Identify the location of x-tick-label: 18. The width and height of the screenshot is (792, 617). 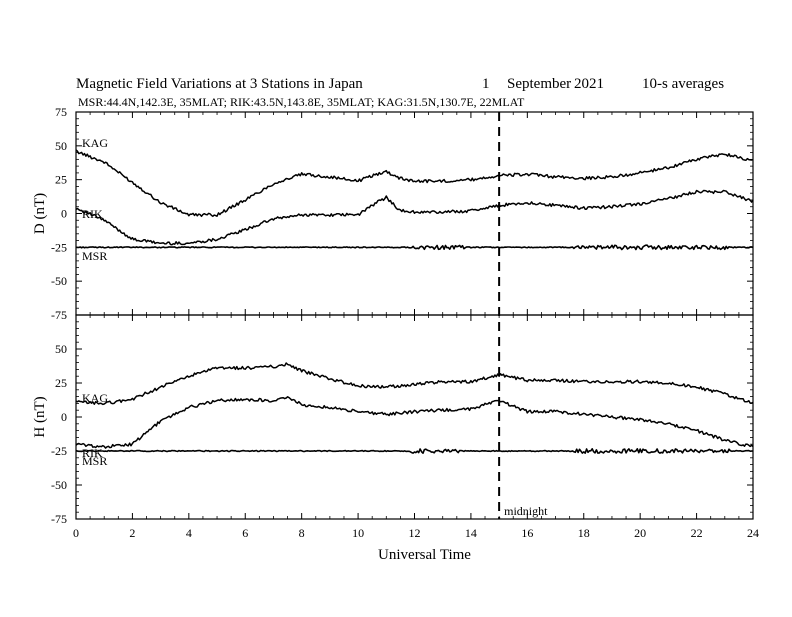
(584, 533).